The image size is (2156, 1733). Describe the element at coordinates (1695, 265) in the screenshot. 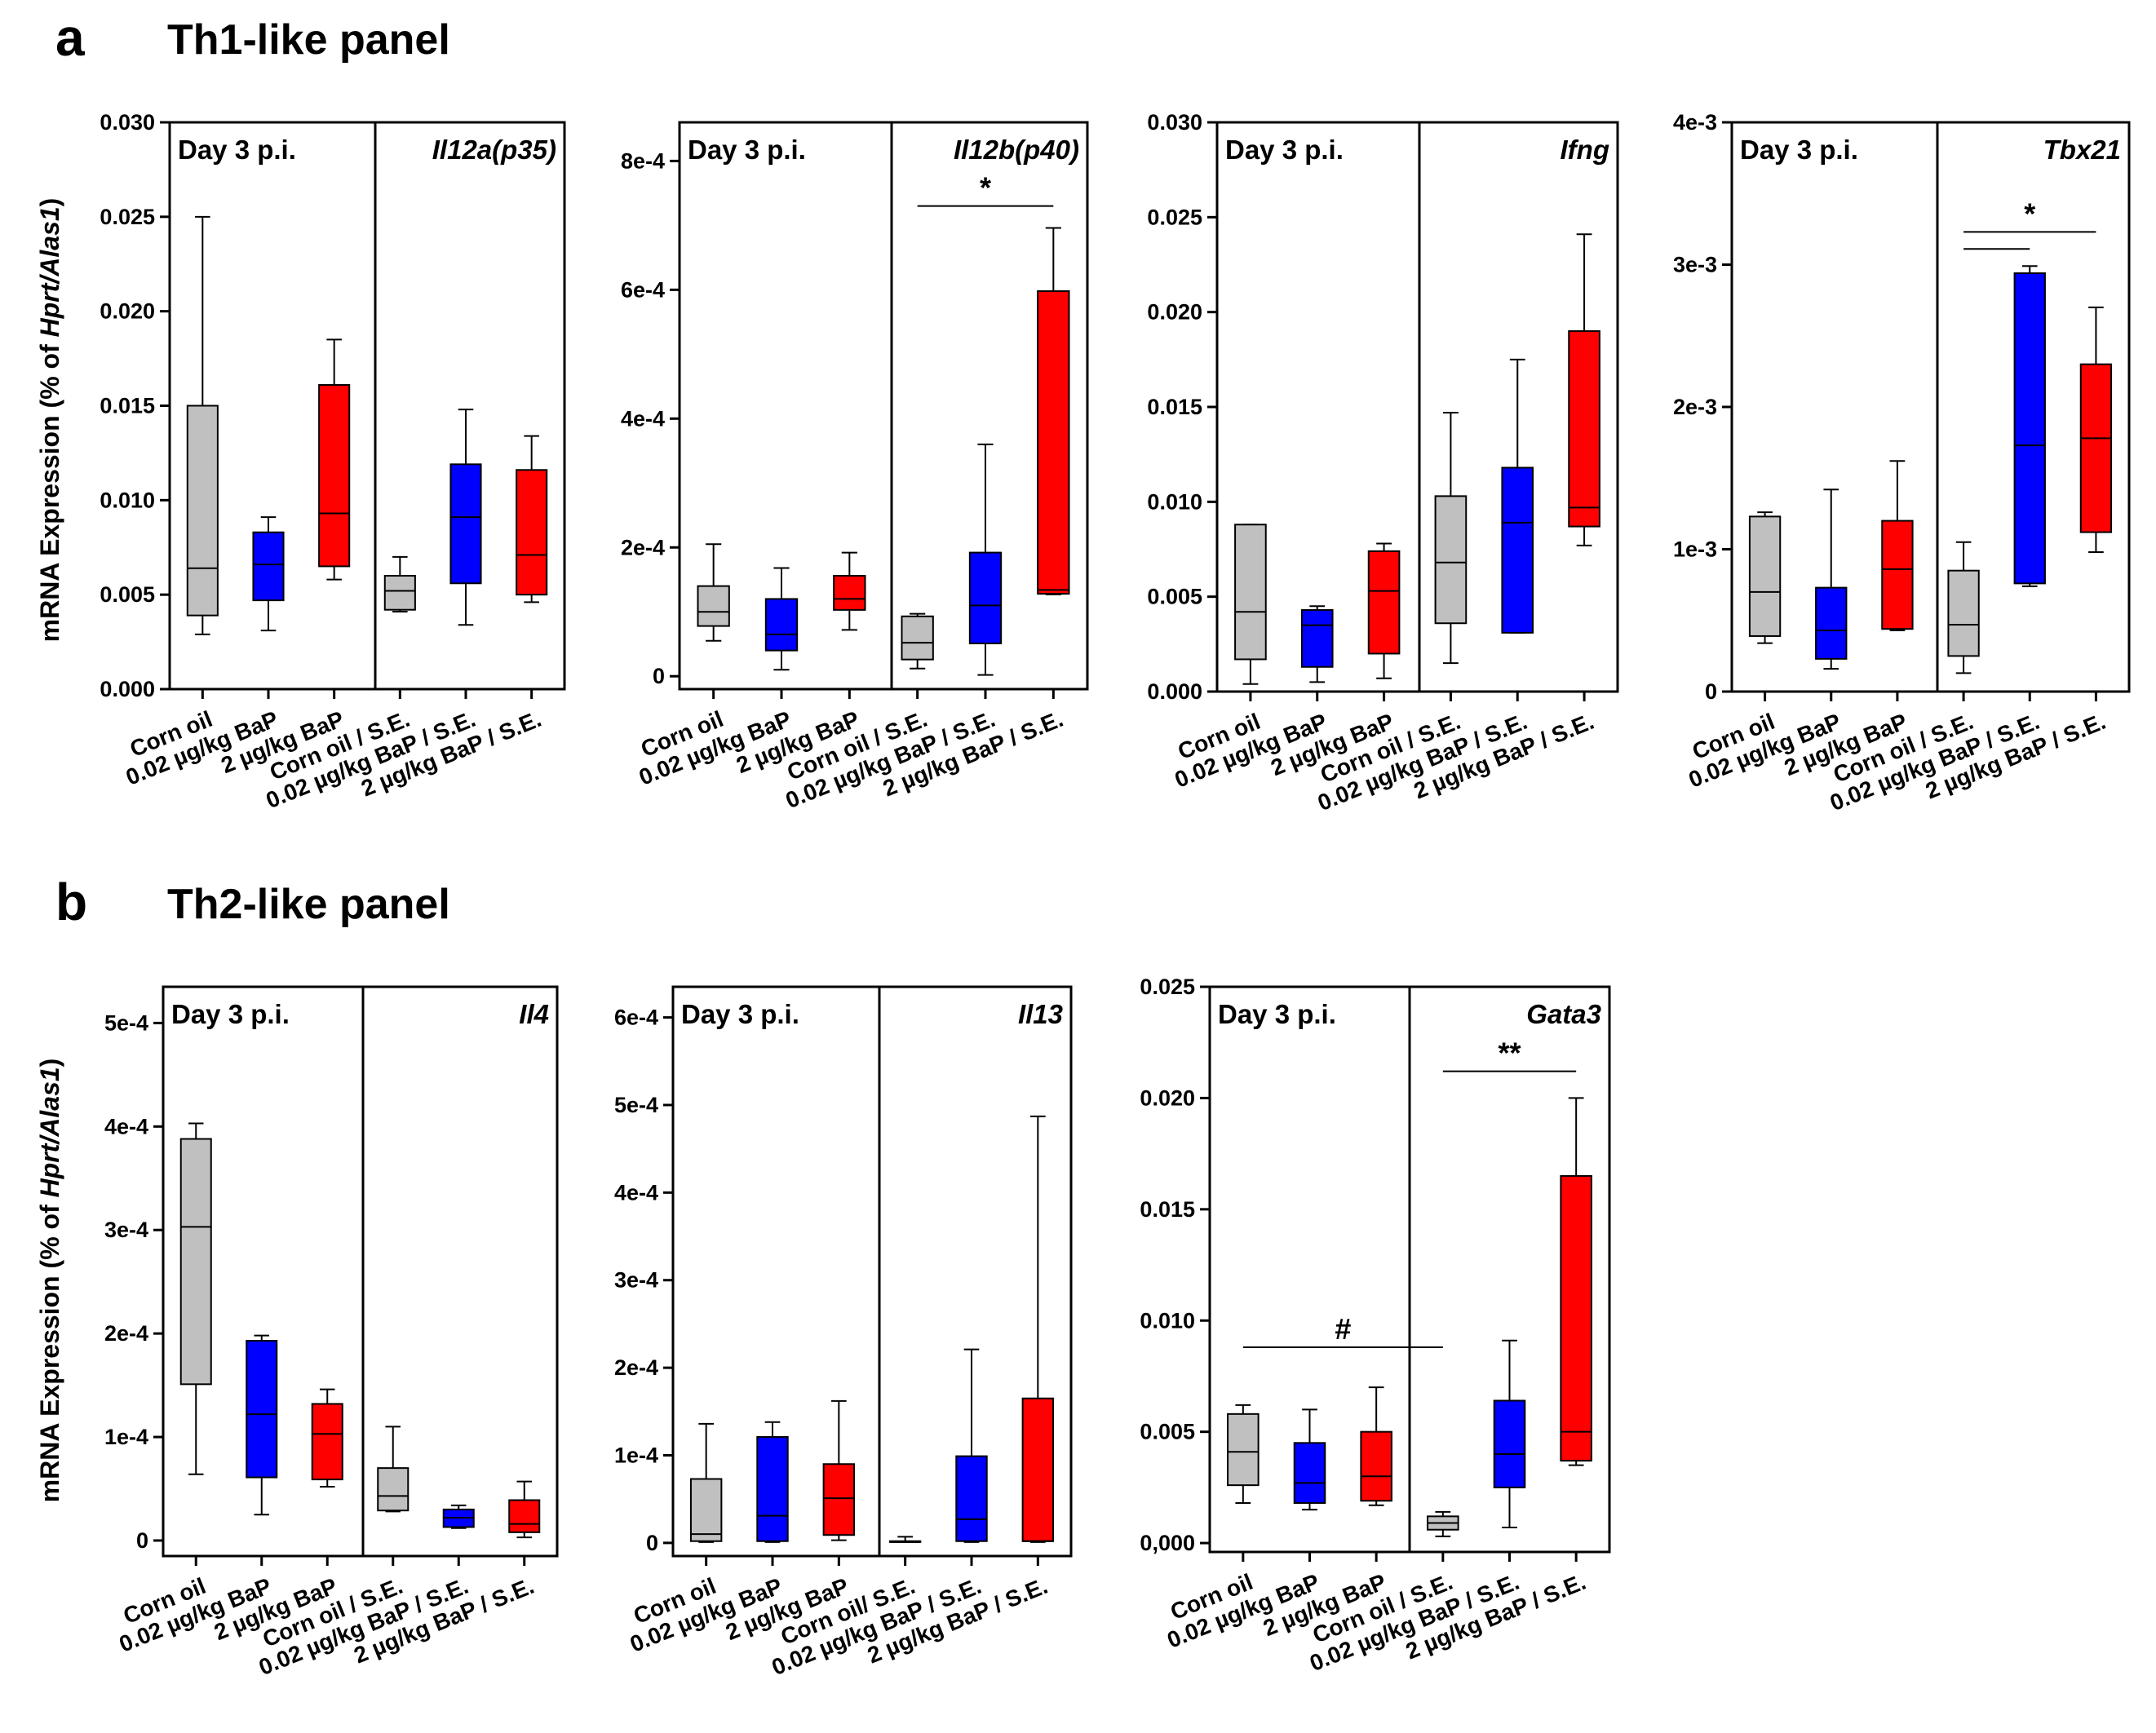

I see `y-tick-label: 3e-3` at that location.